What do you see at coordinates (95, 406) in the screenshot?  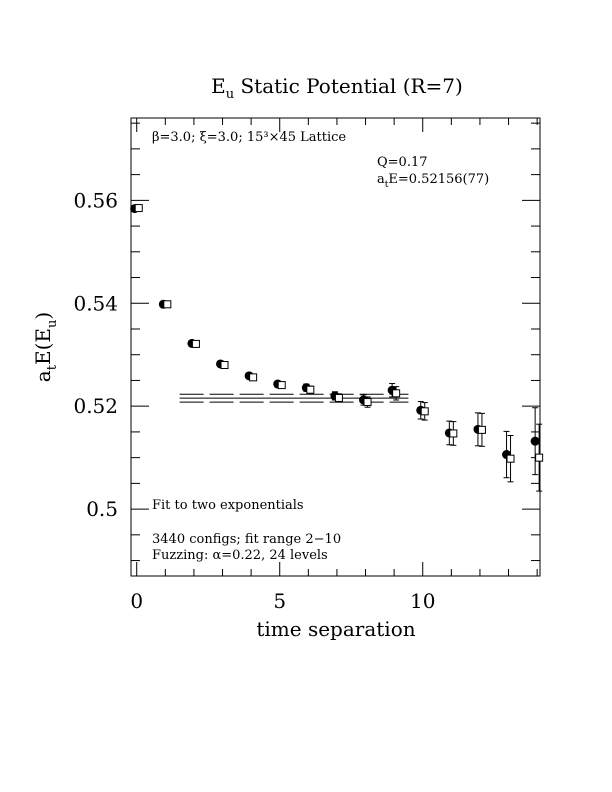 I see `y-tick-label: 0.52` at bounding box center [95, 406].